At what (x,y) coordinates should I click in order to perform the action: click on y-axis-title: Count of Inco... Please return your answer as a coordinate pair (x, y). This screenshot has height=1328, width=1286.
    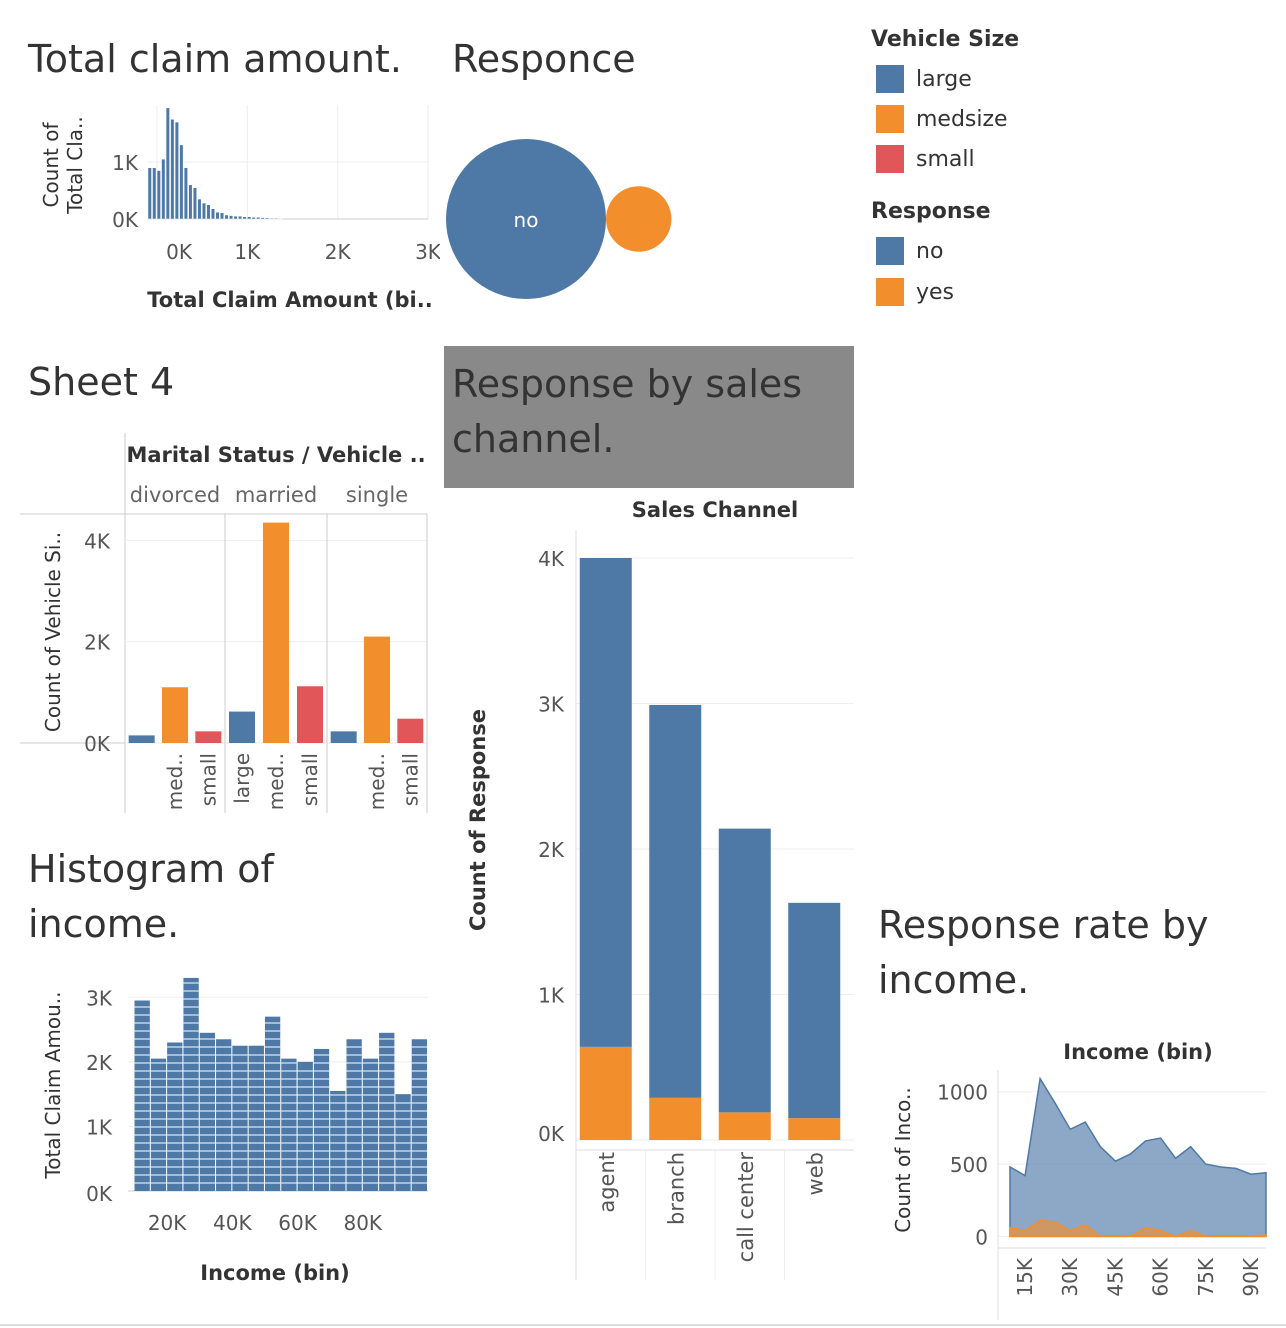
    Looking at the image, I should click on (903, 1160).